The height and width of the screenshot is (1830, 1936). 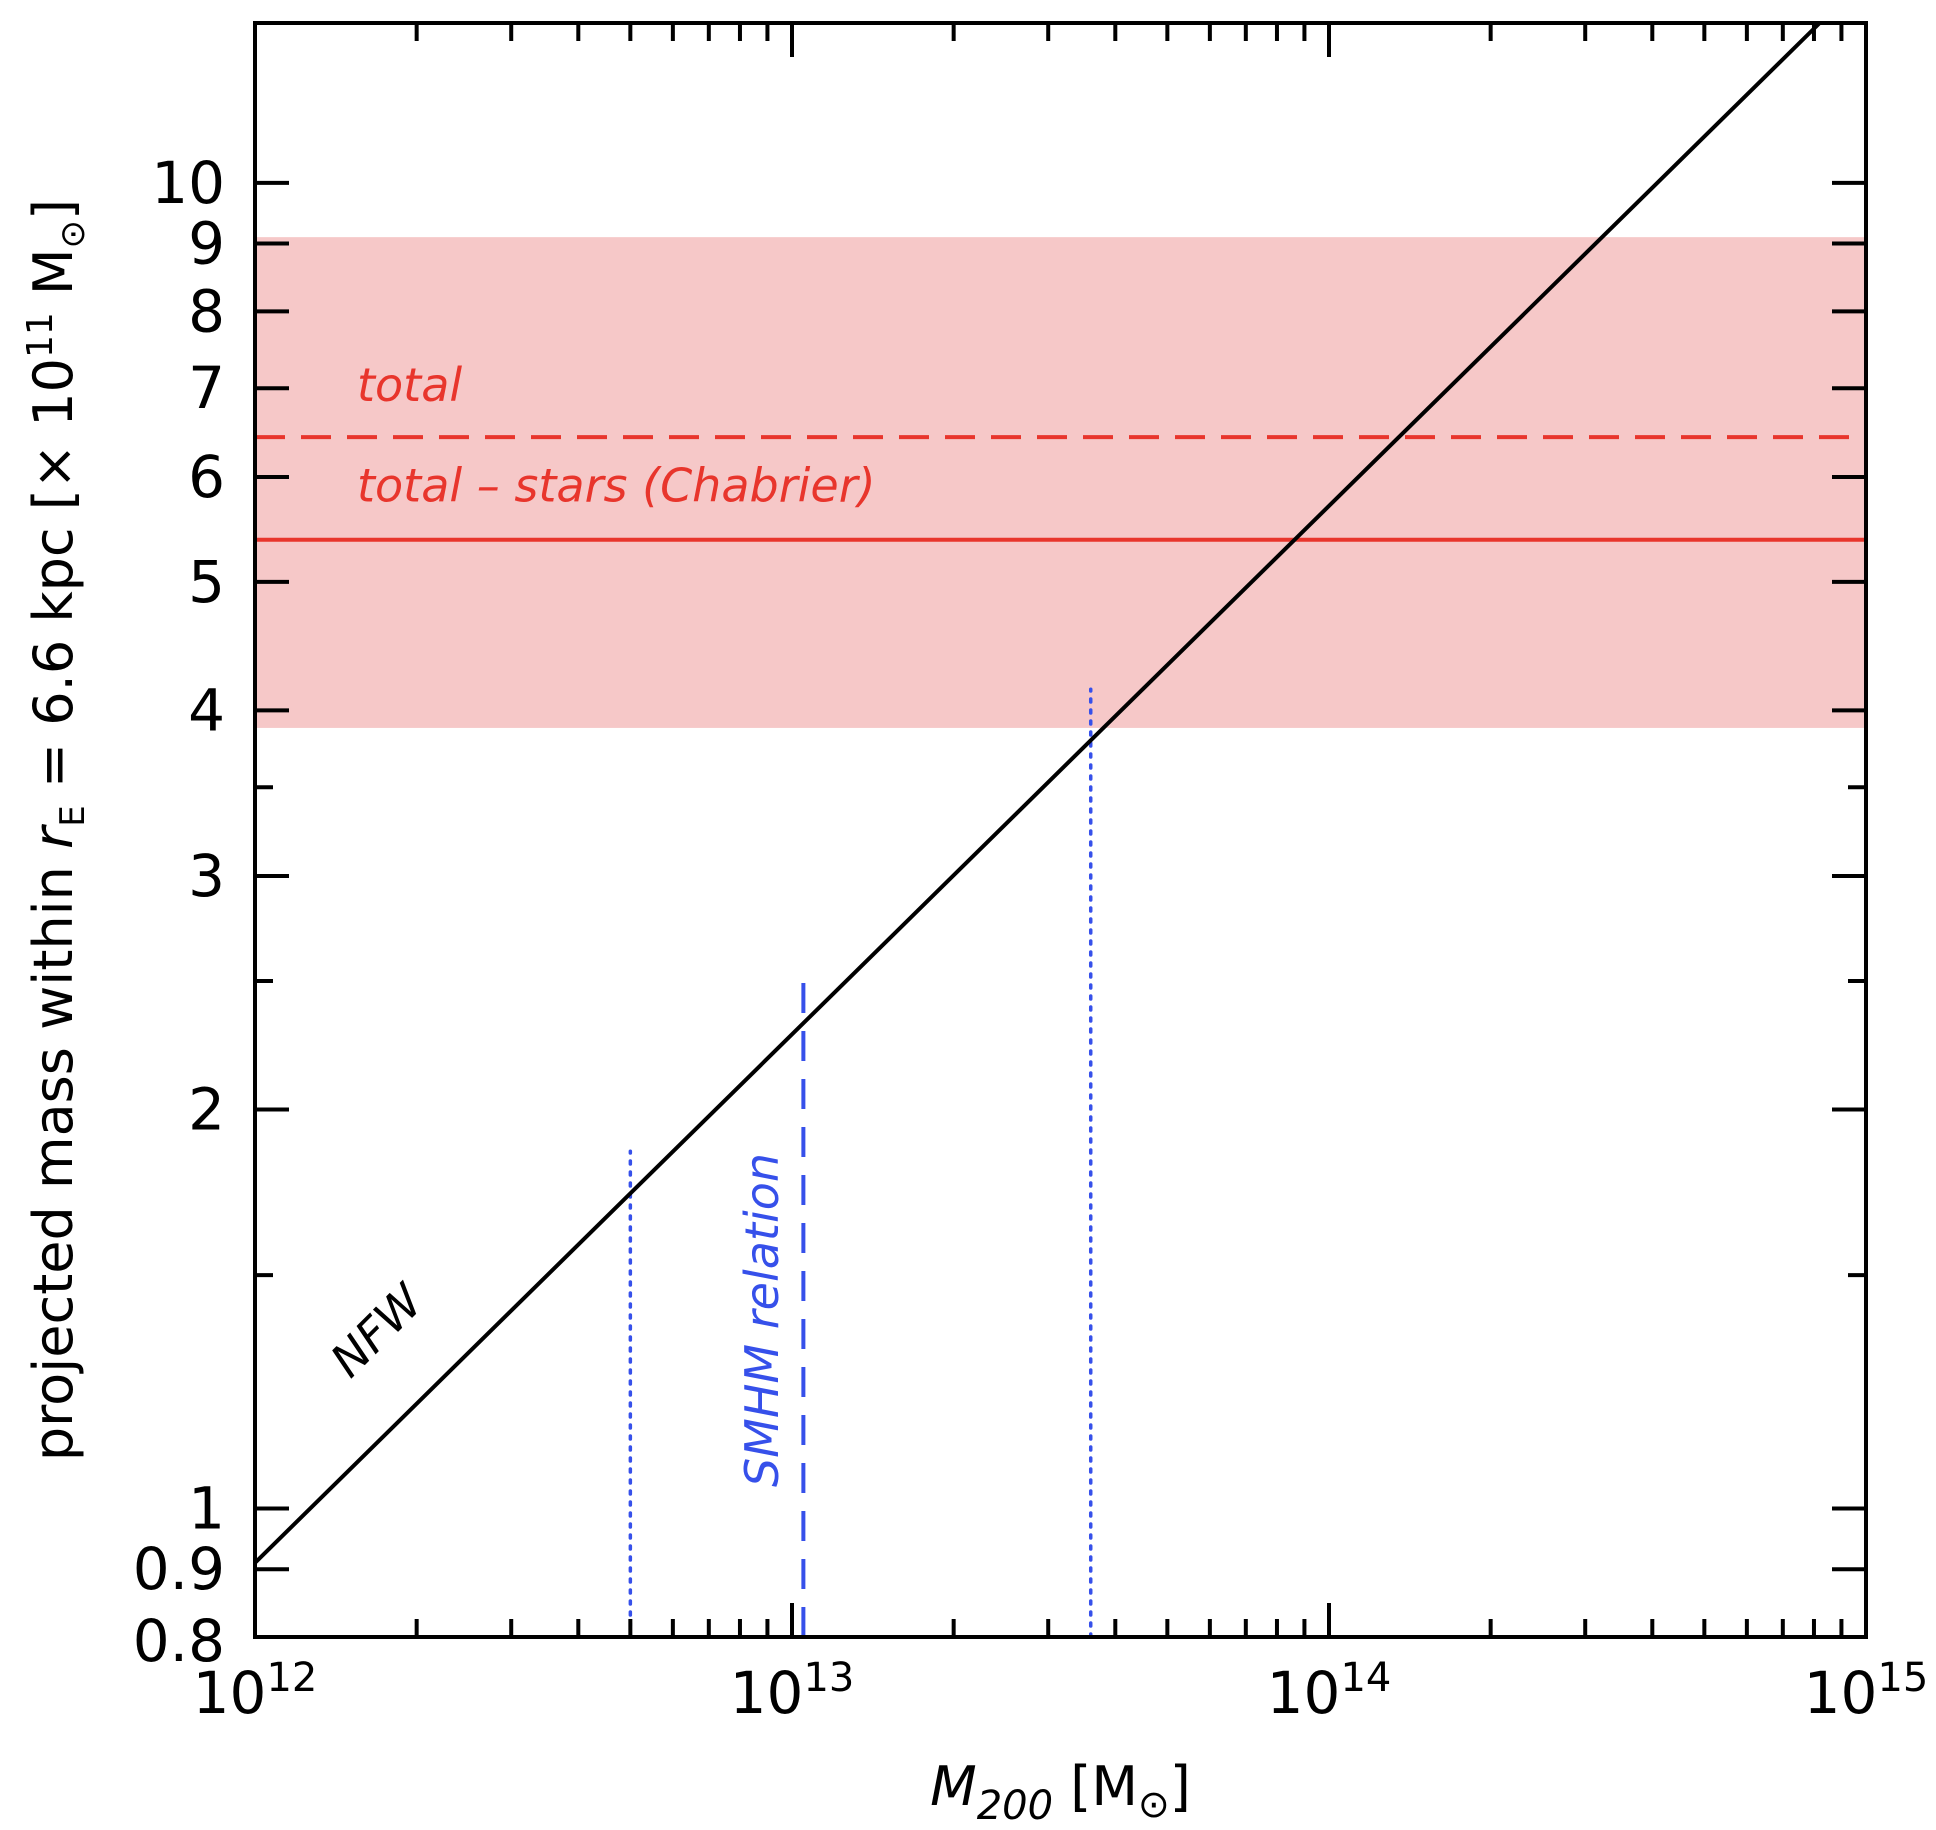 I want to click on x-tick-label: 1013, so click(x=792, y=1691).